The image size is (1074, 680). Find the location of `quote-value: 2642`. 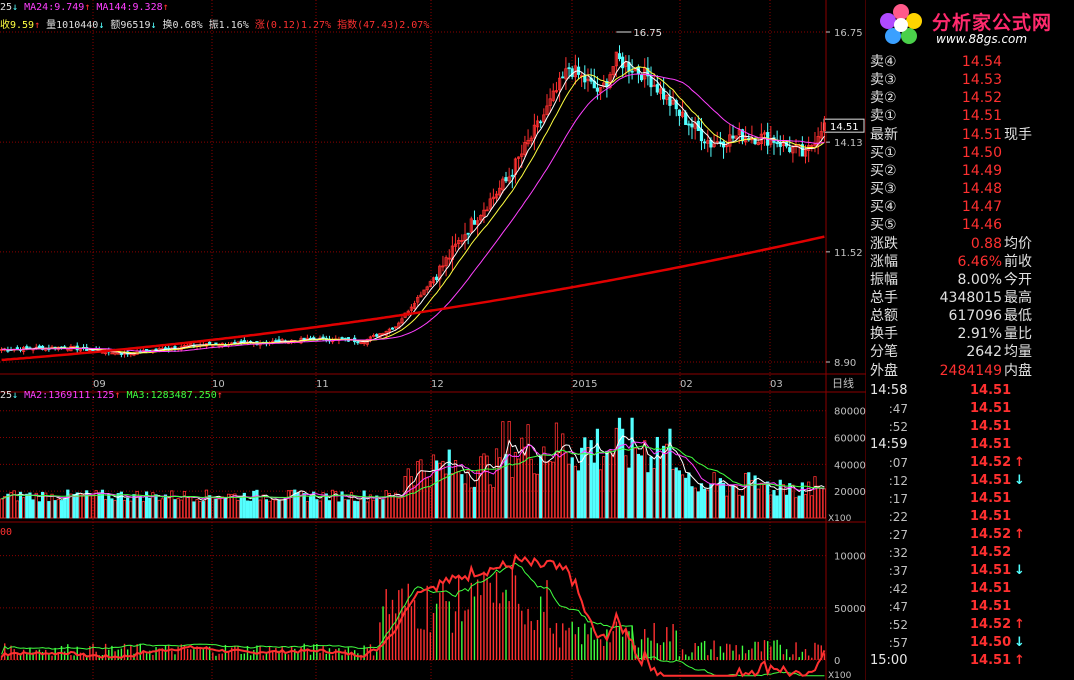

quote-value: 2642 is located at coordinates (984, 352).